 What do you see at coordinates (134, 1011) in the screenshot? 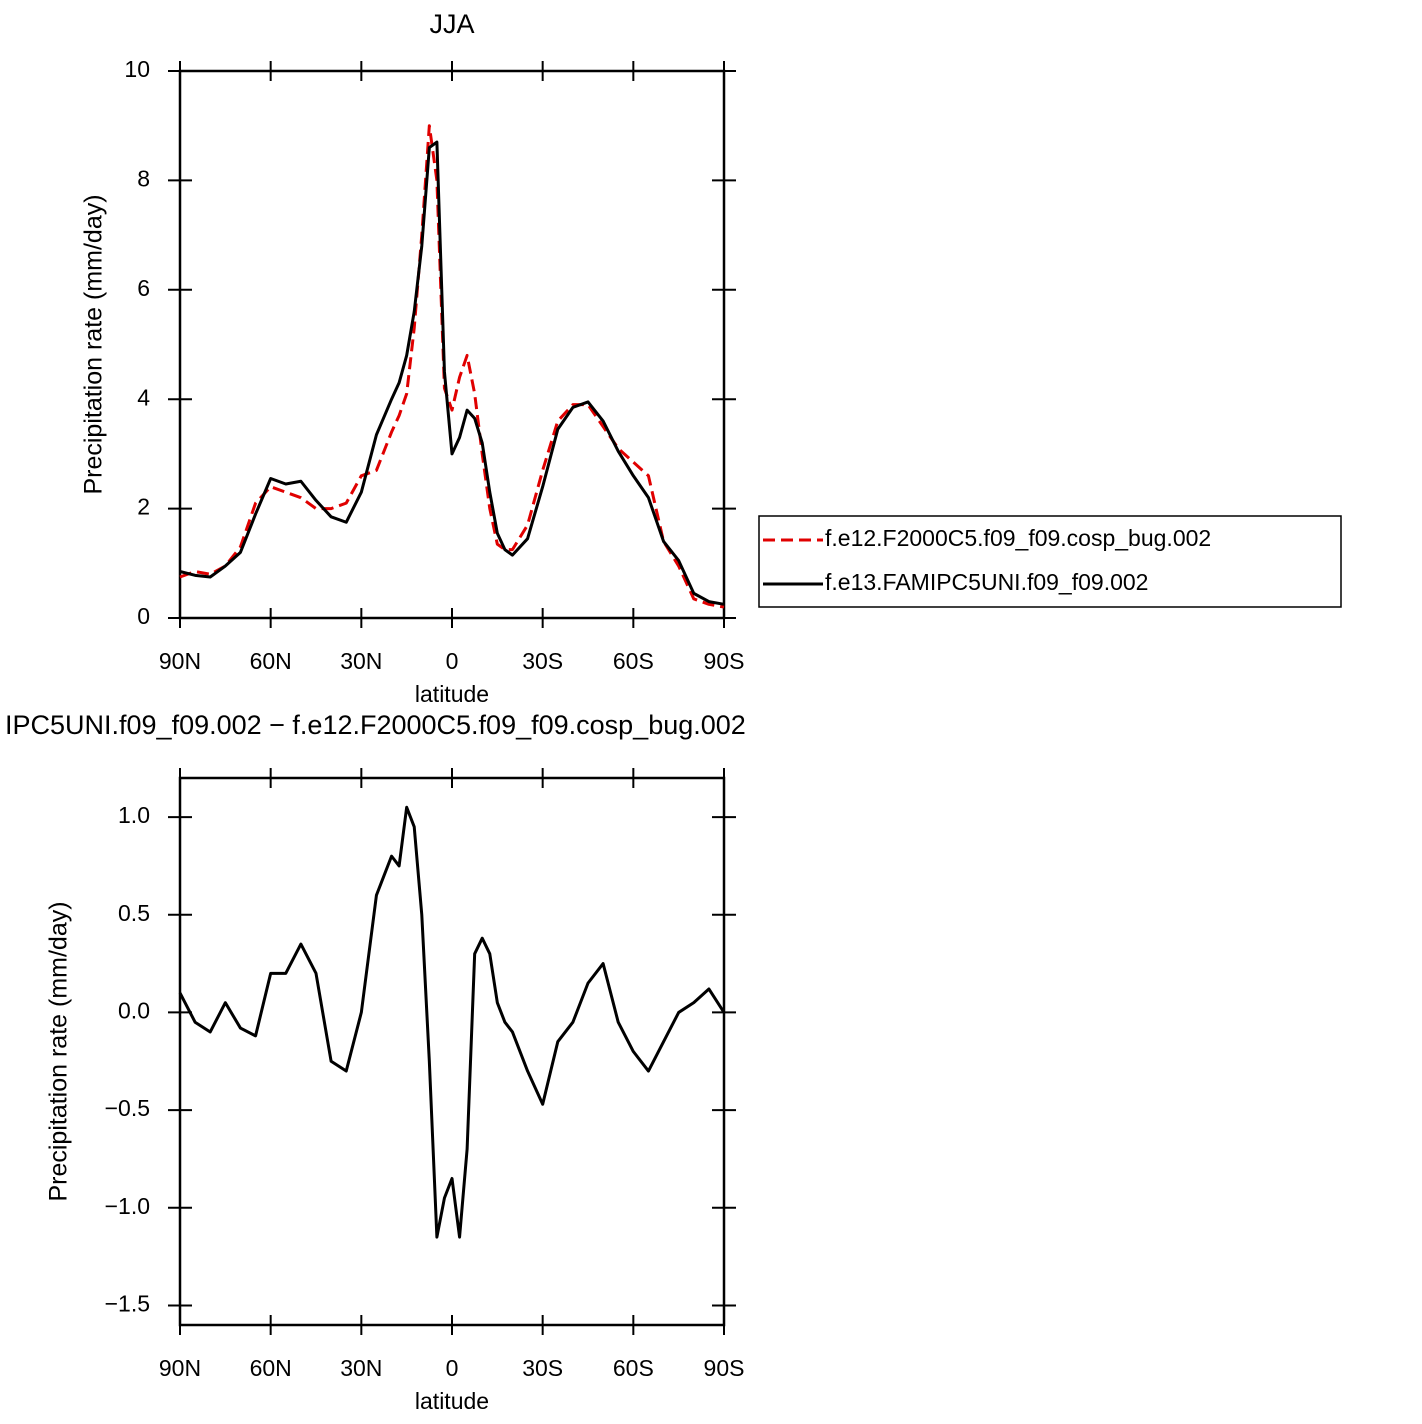
I see `y-tick-label: 0.0` at bounding box center [134, 1011].